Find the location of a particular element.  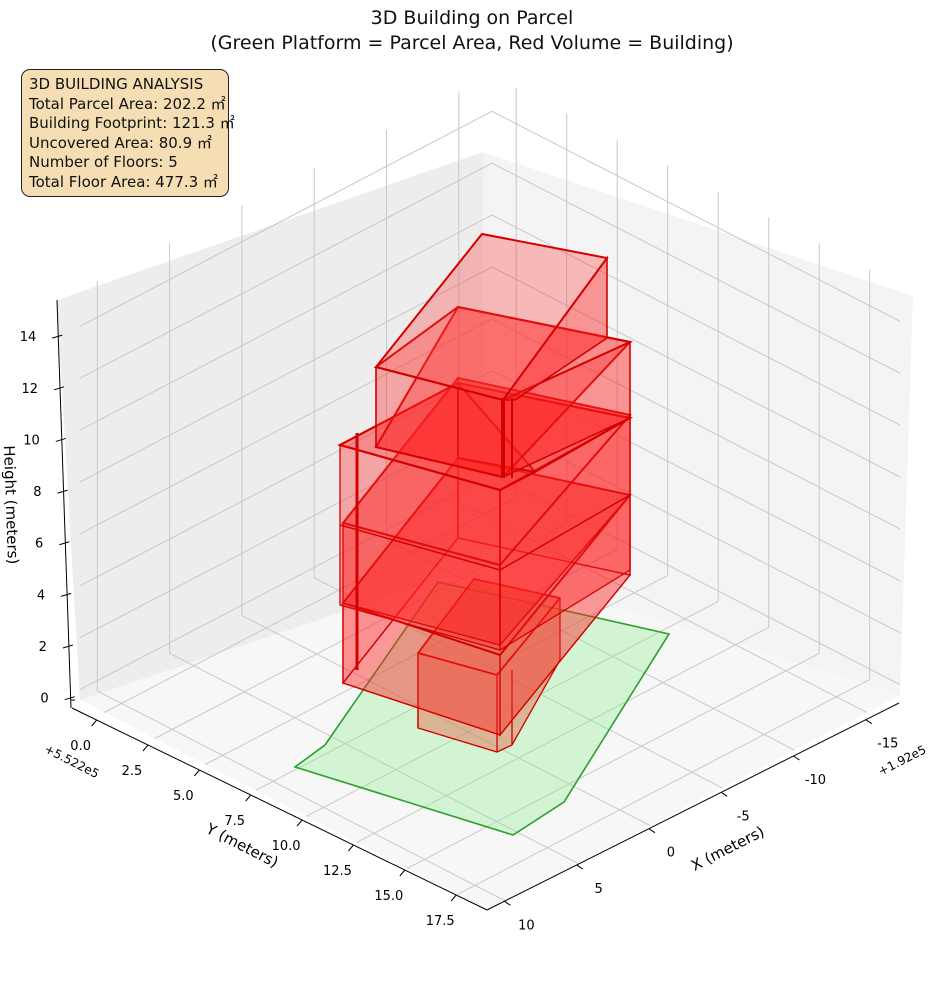

floor-2-bottom is located at coordinates (486, 636).